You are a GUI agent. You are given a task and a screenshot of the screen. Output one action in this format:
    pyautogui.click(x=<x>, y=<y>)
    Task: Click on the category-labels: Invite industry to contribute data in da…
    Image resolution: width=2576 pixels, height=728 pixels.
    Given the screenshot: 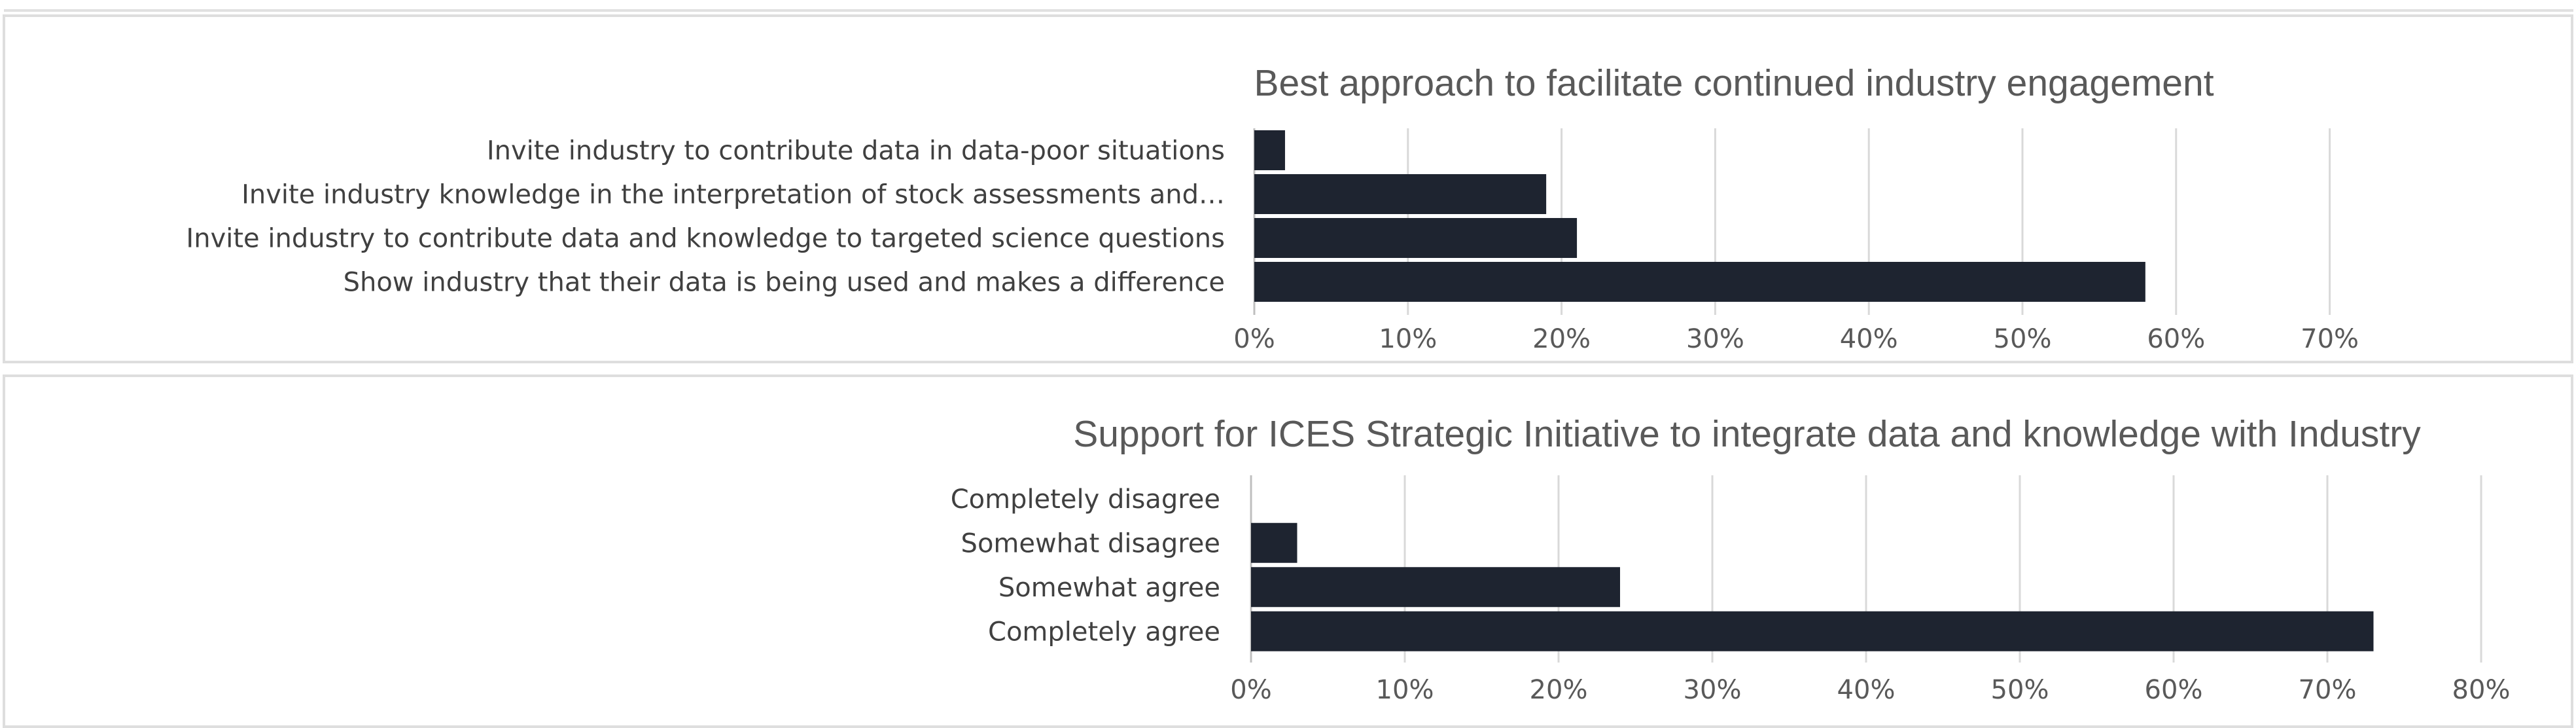 What is the action you would take?
    pyautogui.click(x=706, y=217)
    